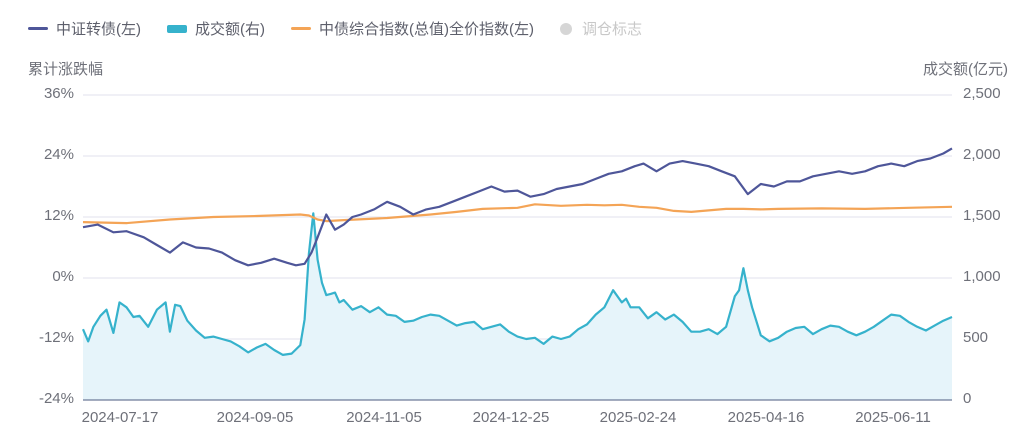  What do you see at coordinates (967, 398) in the screenshot?
I see `right-axis-tick-label: 0` at bounding box center [967, 398].